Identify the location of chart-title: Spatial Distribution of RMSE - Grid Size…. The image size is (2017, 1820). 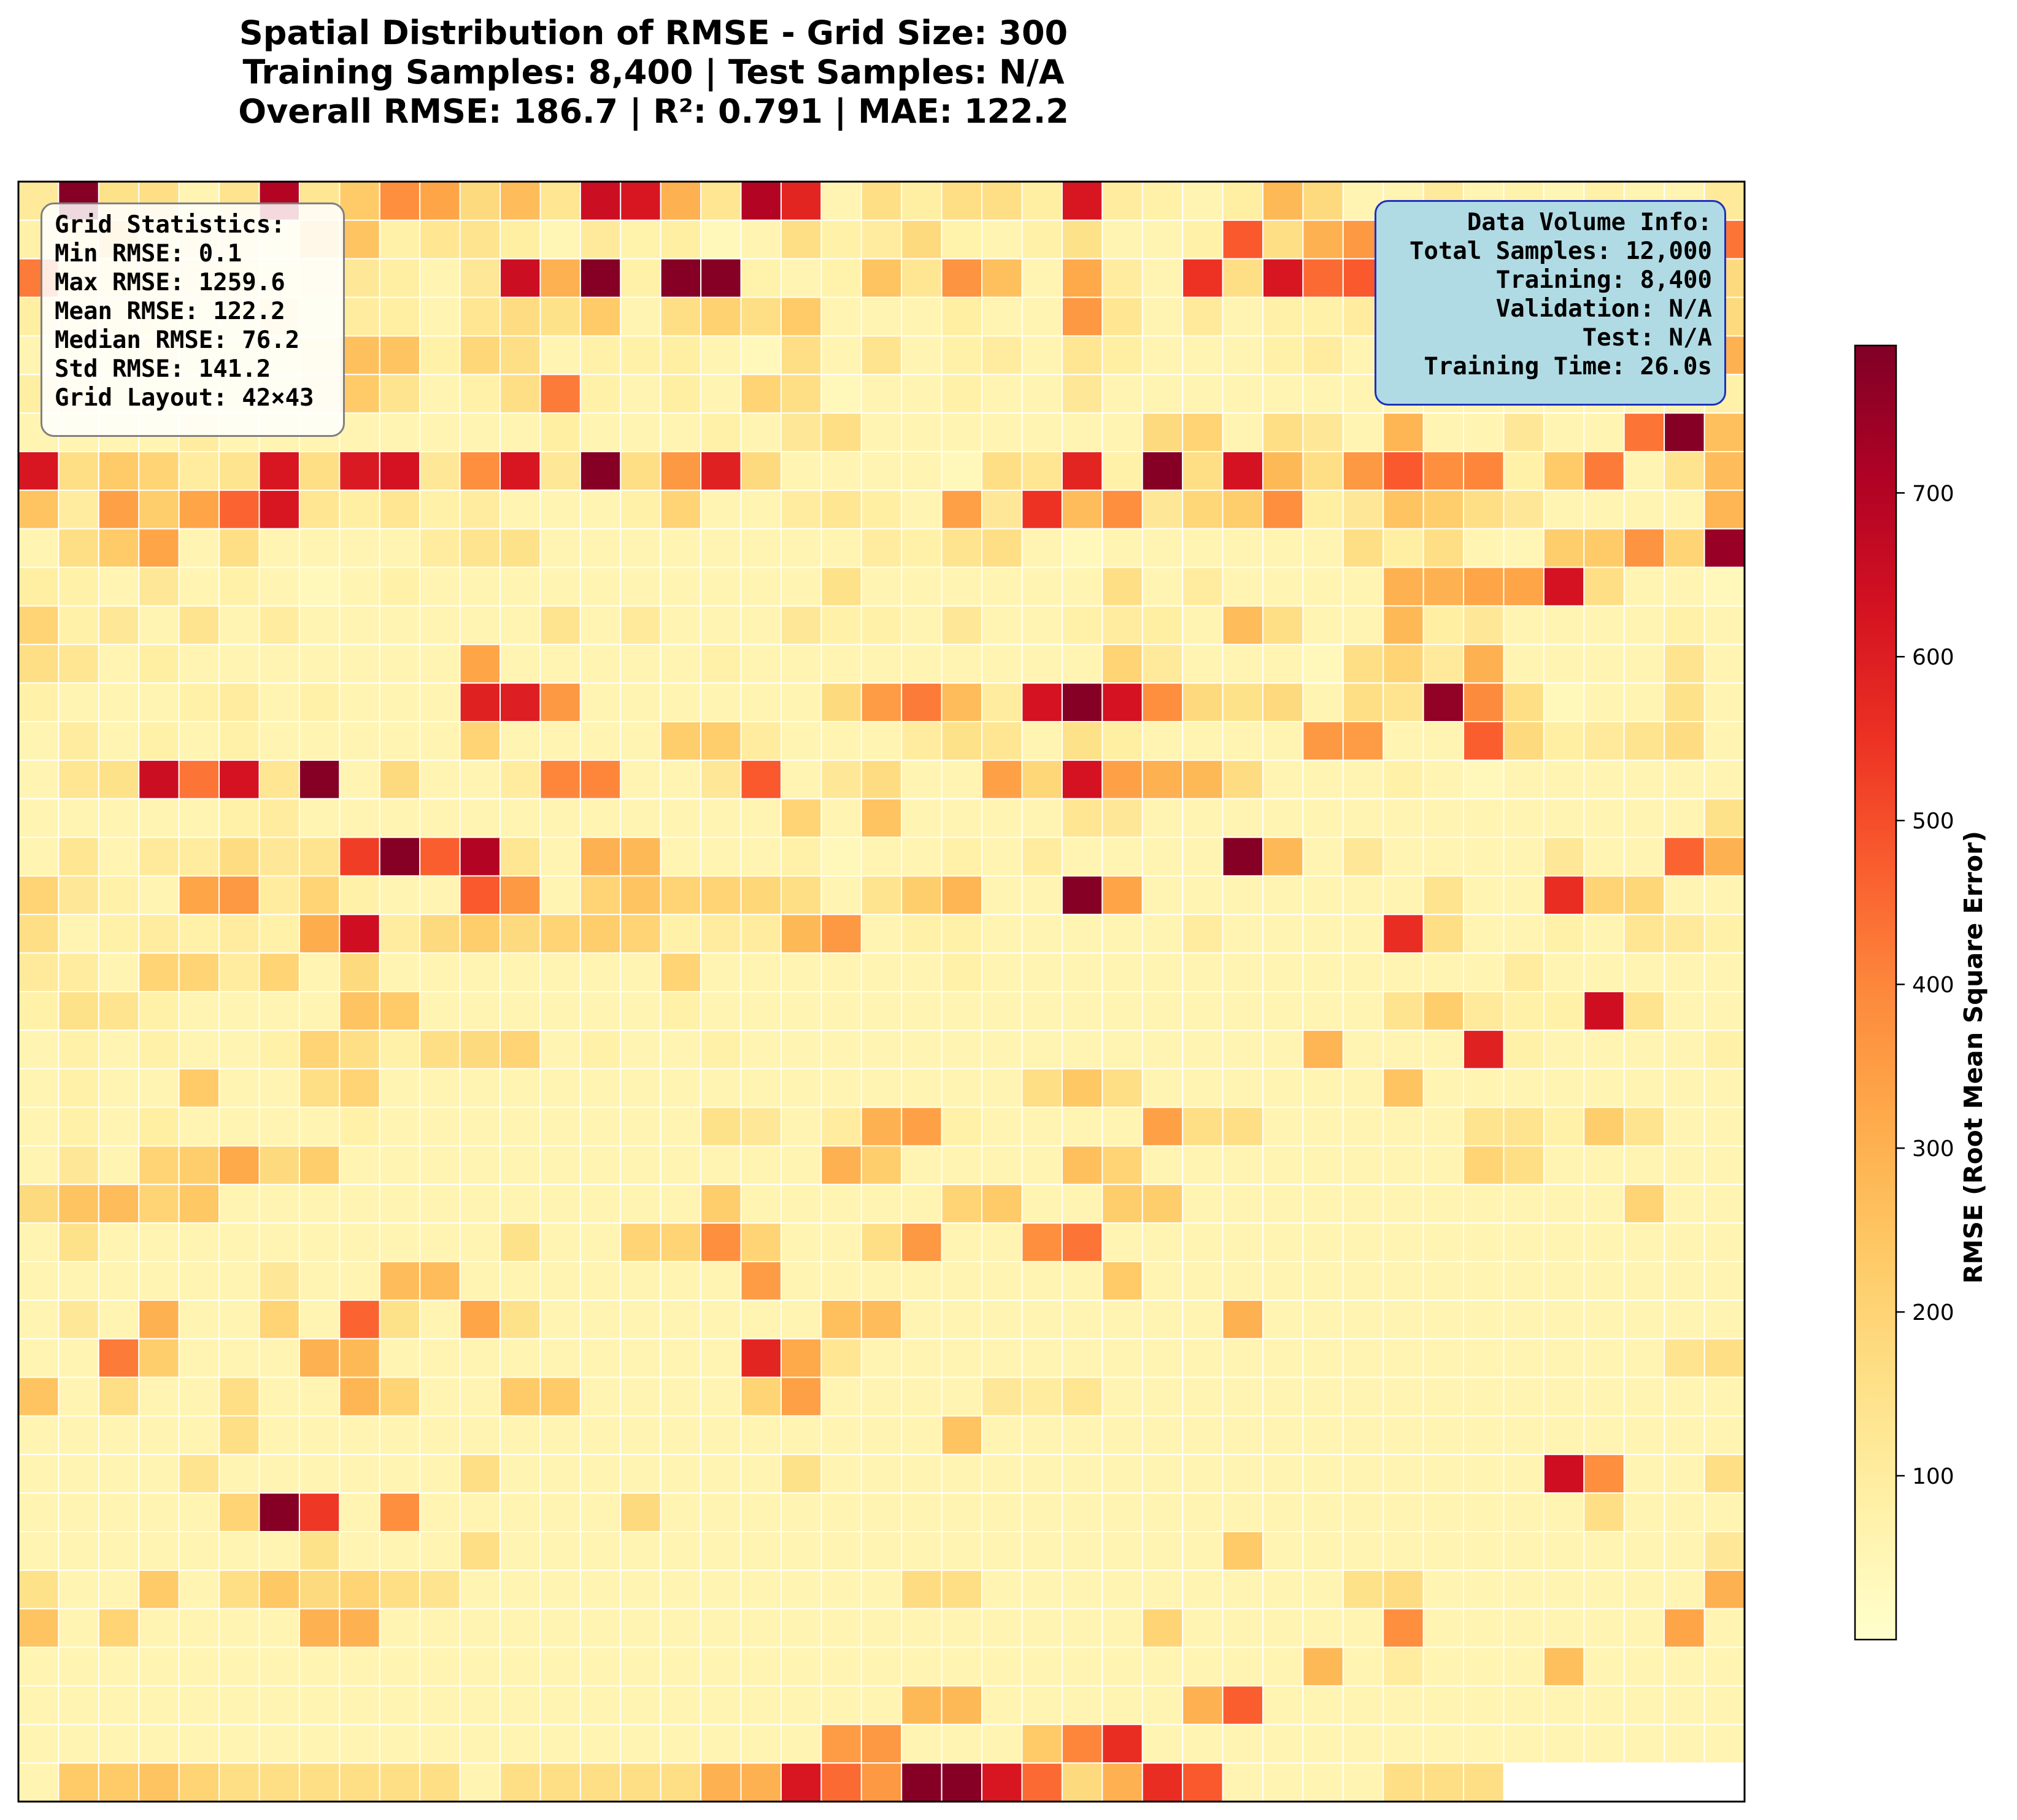
(653, 72).